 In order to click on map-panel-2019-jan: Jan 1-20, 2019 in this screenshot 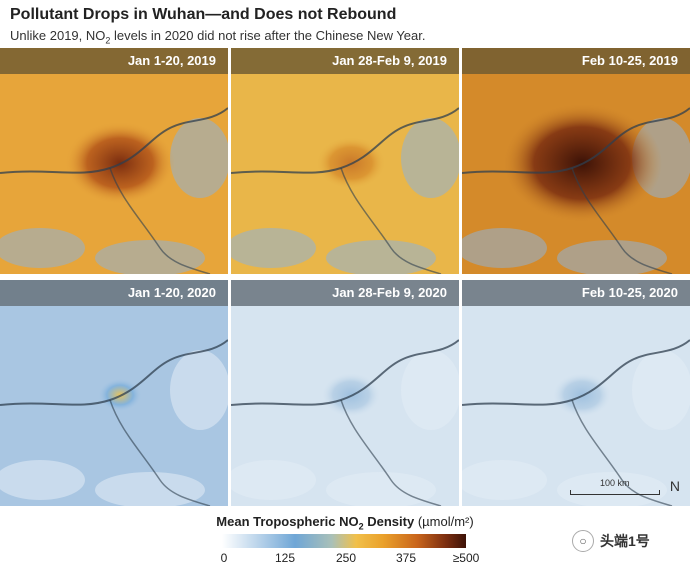, I will do `click(114, 161)`.